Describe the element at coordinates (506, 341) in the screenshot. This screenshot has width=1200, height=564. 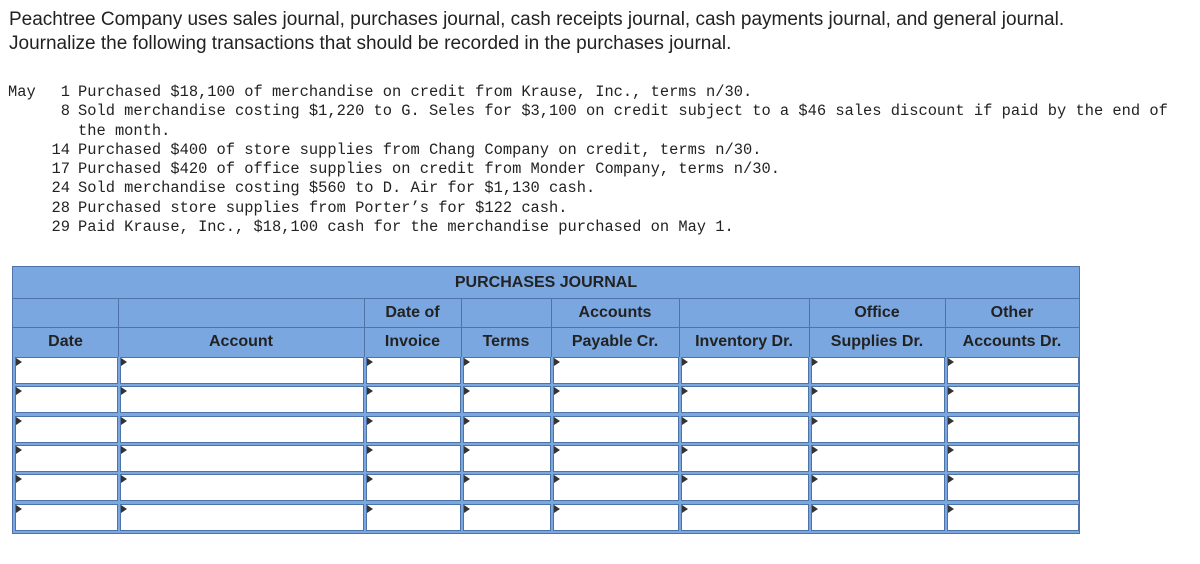
I see `header-bottom: Terms` at that location.